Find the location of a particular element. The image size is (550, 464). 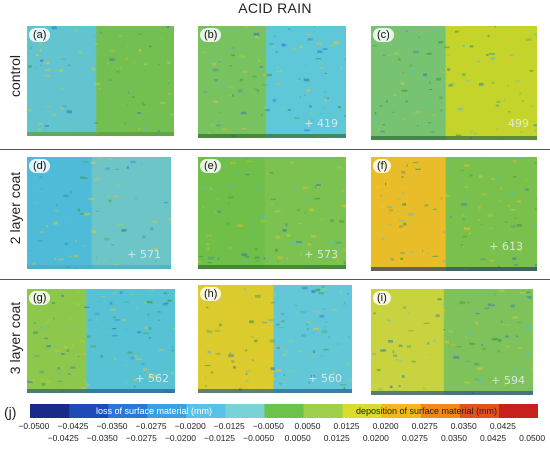

panel-label-f: (f) is located at coordinates (382, 166).